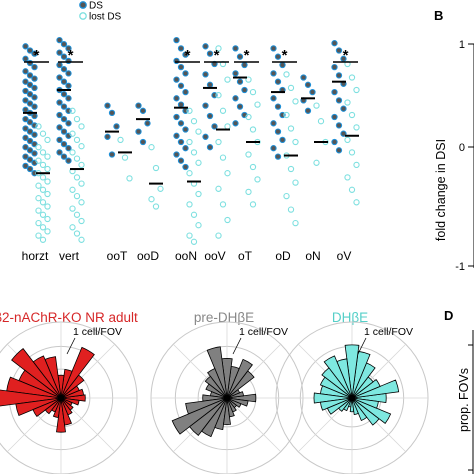 Image resolution: width=474 pixels, height=474 pixels. What do you see at coordinates (254, 425) in the screenshot?
I see `polar-grid-spoke` at bounding box center [254, 425].